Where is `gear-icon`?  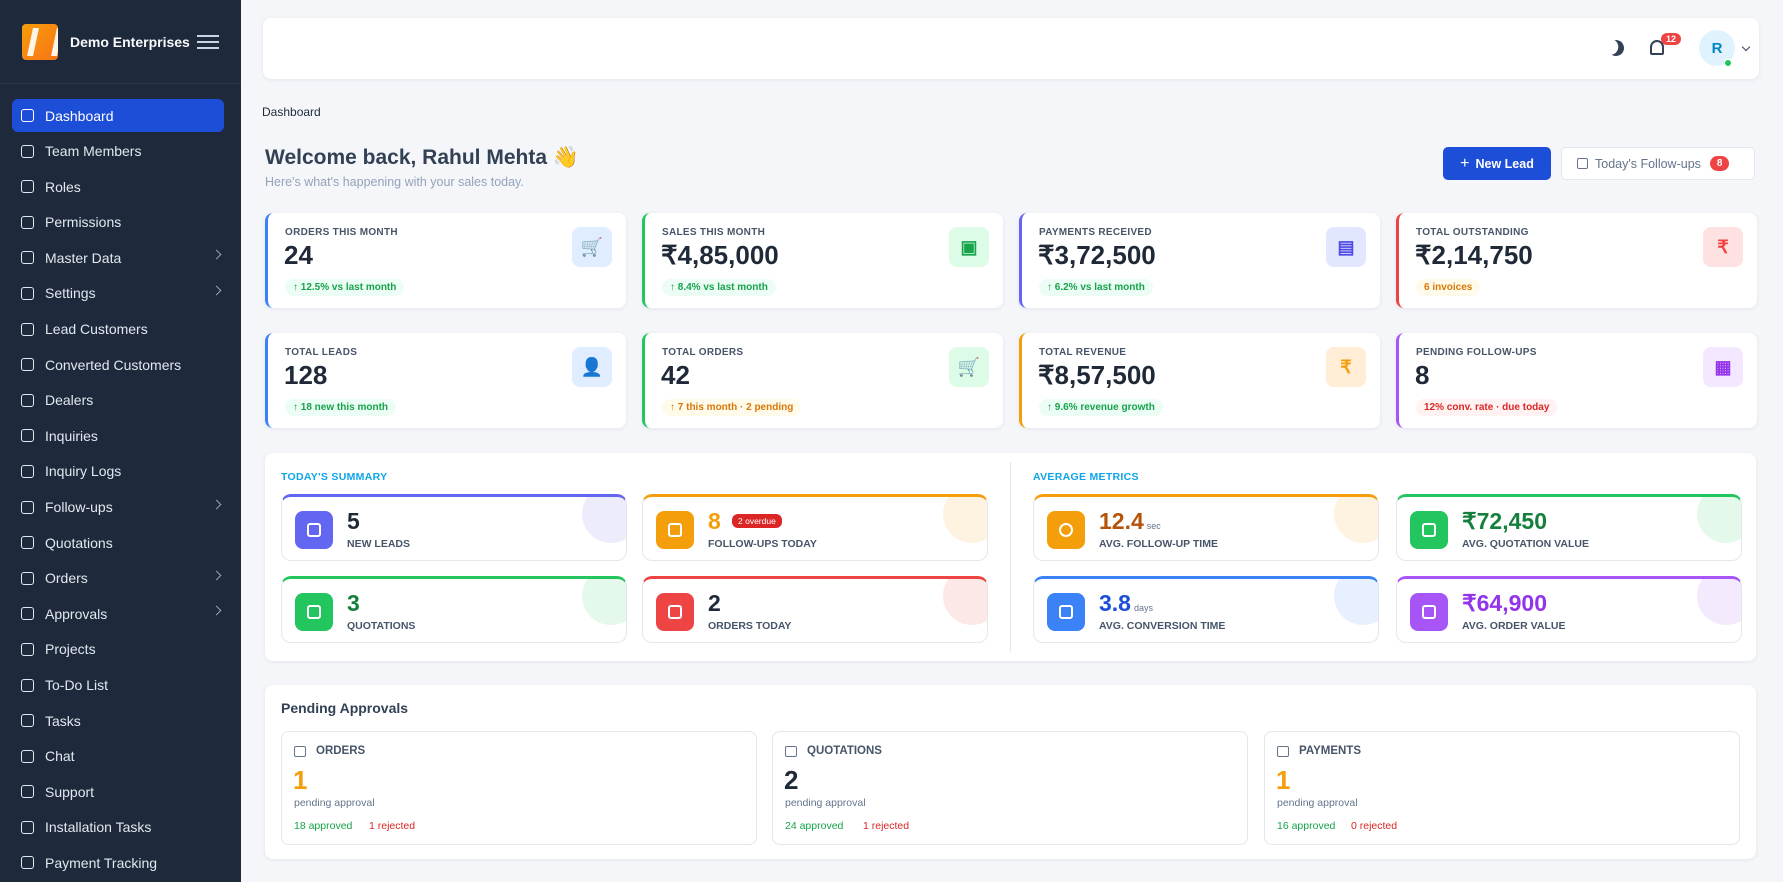
gear-icon is located at coordinates (27, 293).